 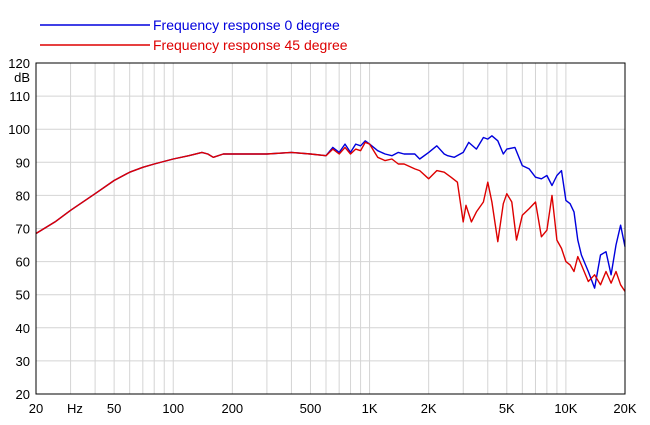 I want to click on y-tick-label: 40, so click(x=23, y=328).